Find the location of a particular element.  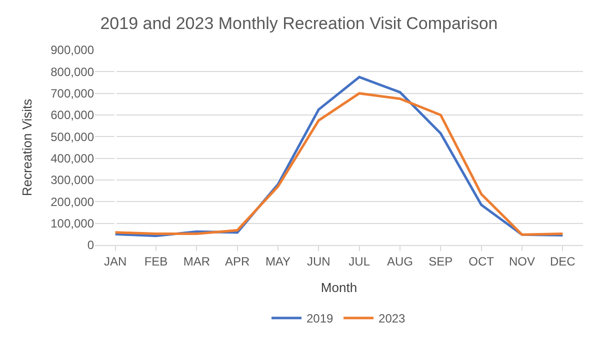

y-tick-label: 400,000 is located at coordinates (72, 159).